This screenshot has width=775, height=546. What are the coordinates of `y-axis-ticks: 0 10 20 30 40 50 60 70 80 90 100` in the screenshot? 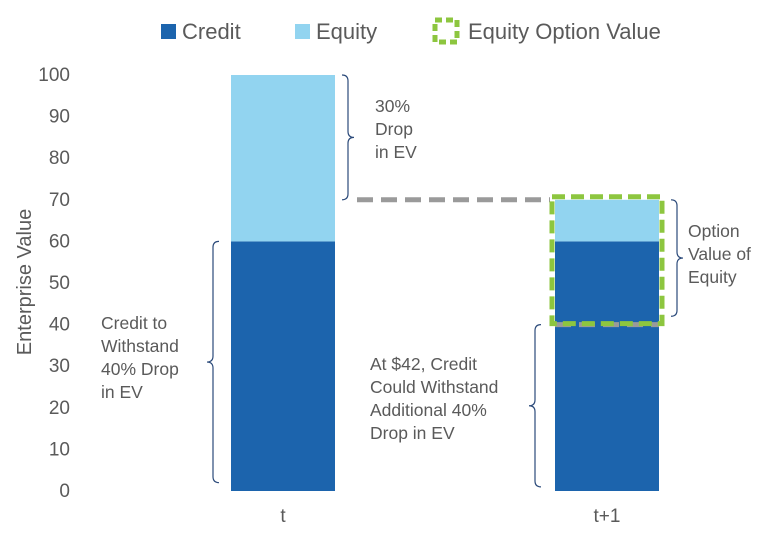 It's located at (54, 283).